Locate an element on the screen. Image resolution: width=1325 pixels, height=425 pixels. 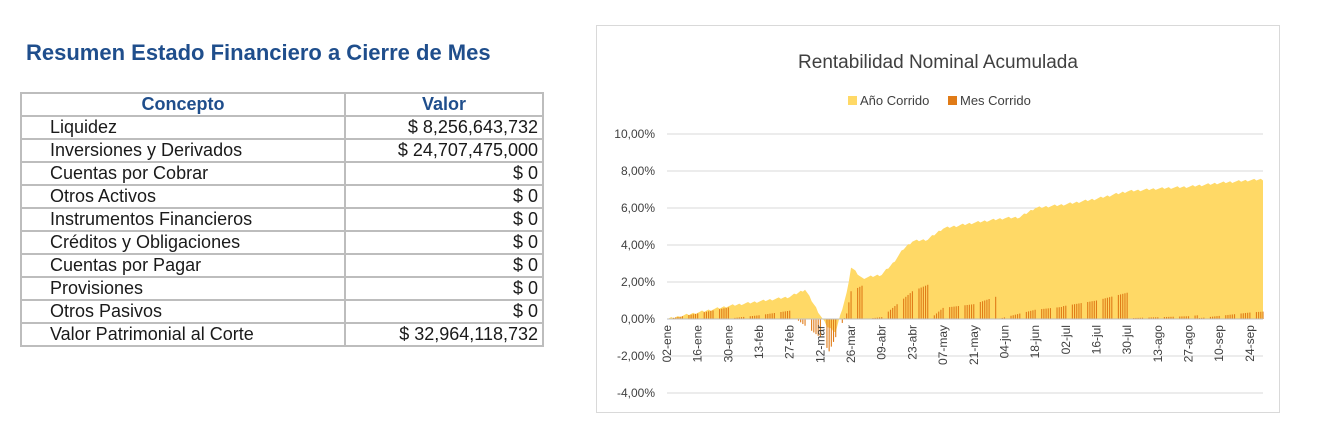
y-tick-label: 0,00% is located at coordinates (638, 319).